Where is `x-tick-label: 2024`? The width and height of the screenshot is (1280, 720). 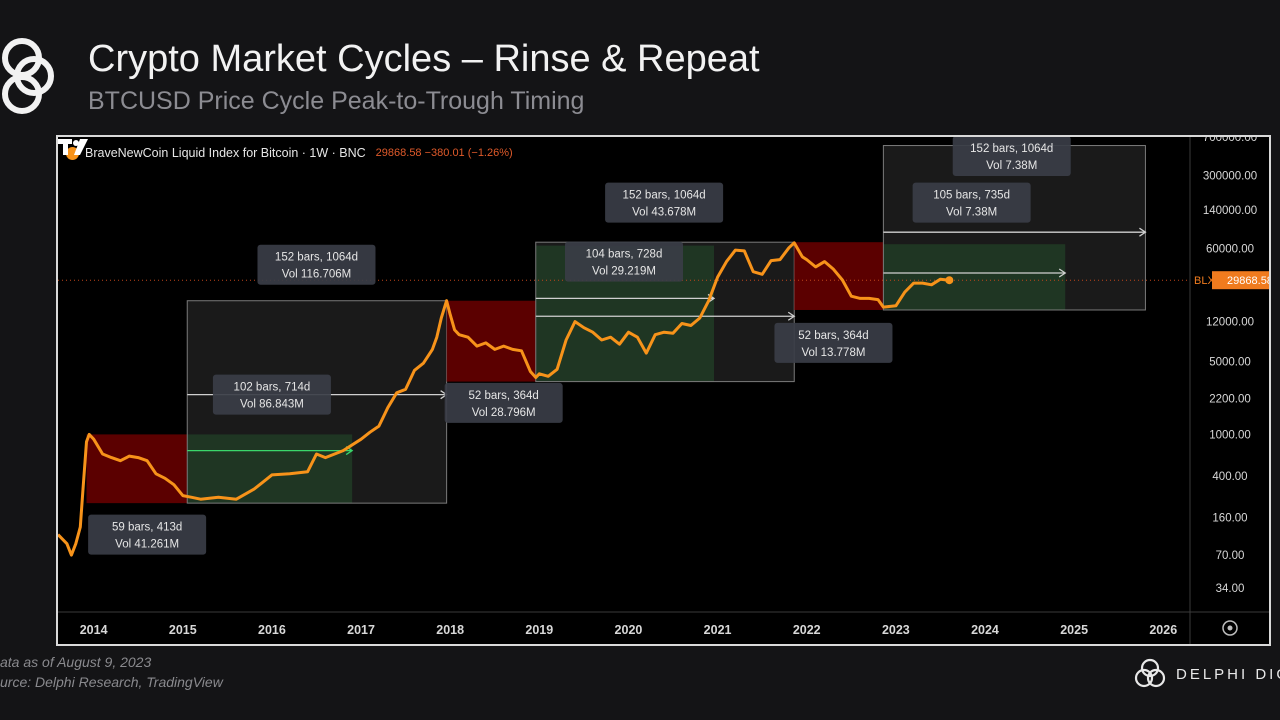 x-tick-label: 2024 is located at coordinates (985, 630).